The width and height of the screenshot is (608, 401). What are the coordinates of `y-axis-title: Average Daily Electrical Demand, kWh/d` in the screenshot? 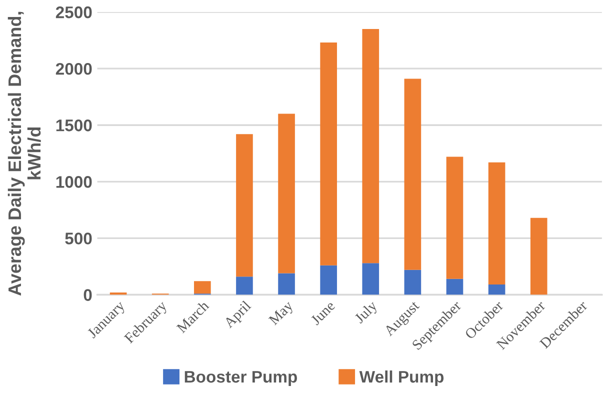 It's located at (24, 154).